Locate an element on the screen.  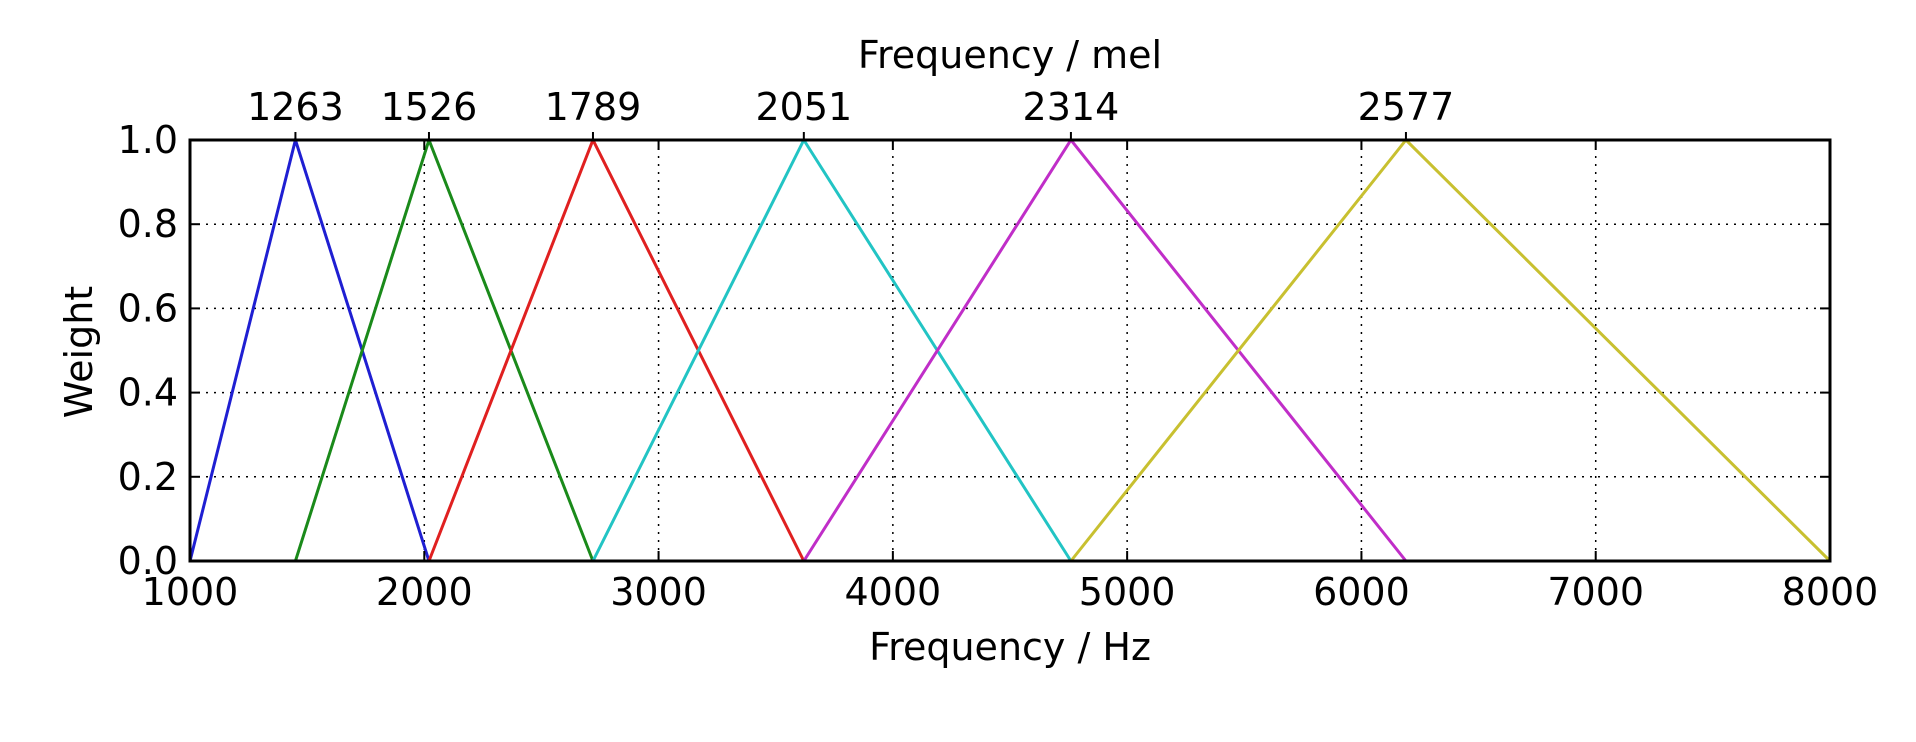
x-tick-label: 1000 is located at coordinates (190, 592).